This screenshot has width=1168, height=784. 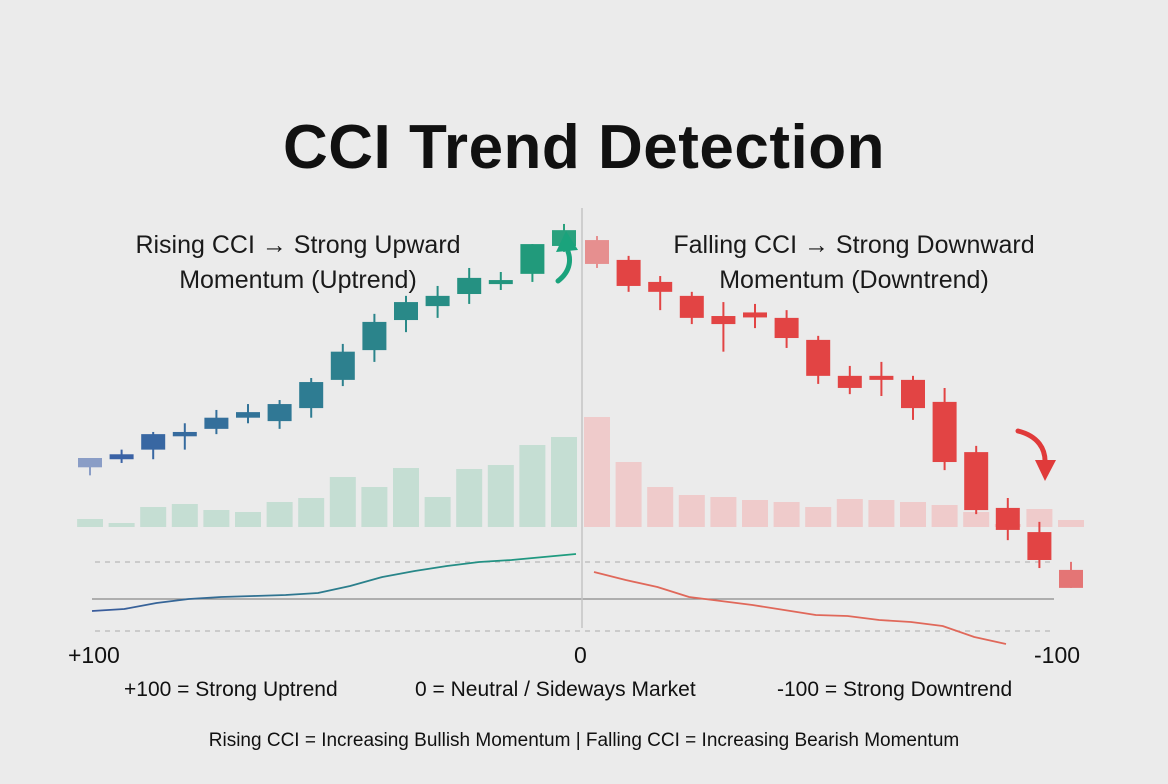 I want to click on down-arrow-icon, so click(x=1035, y=454).